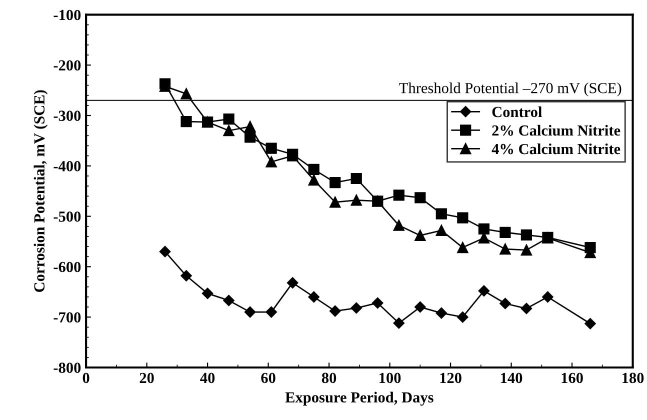  I want to click on legend-label: 4% Calcium Nitrite, so click(556, 148).